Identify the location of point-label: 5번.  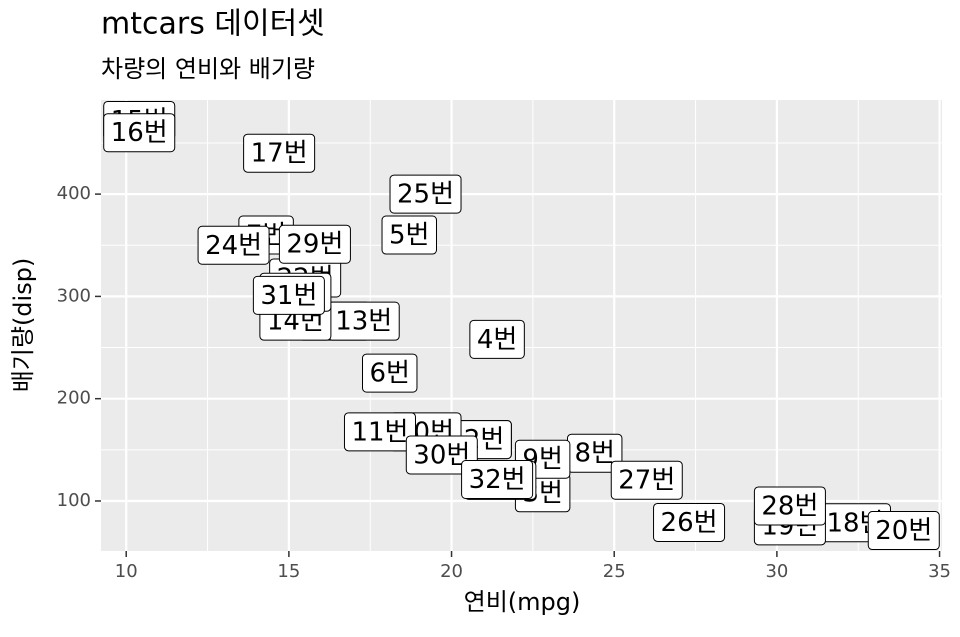
(409, 235).